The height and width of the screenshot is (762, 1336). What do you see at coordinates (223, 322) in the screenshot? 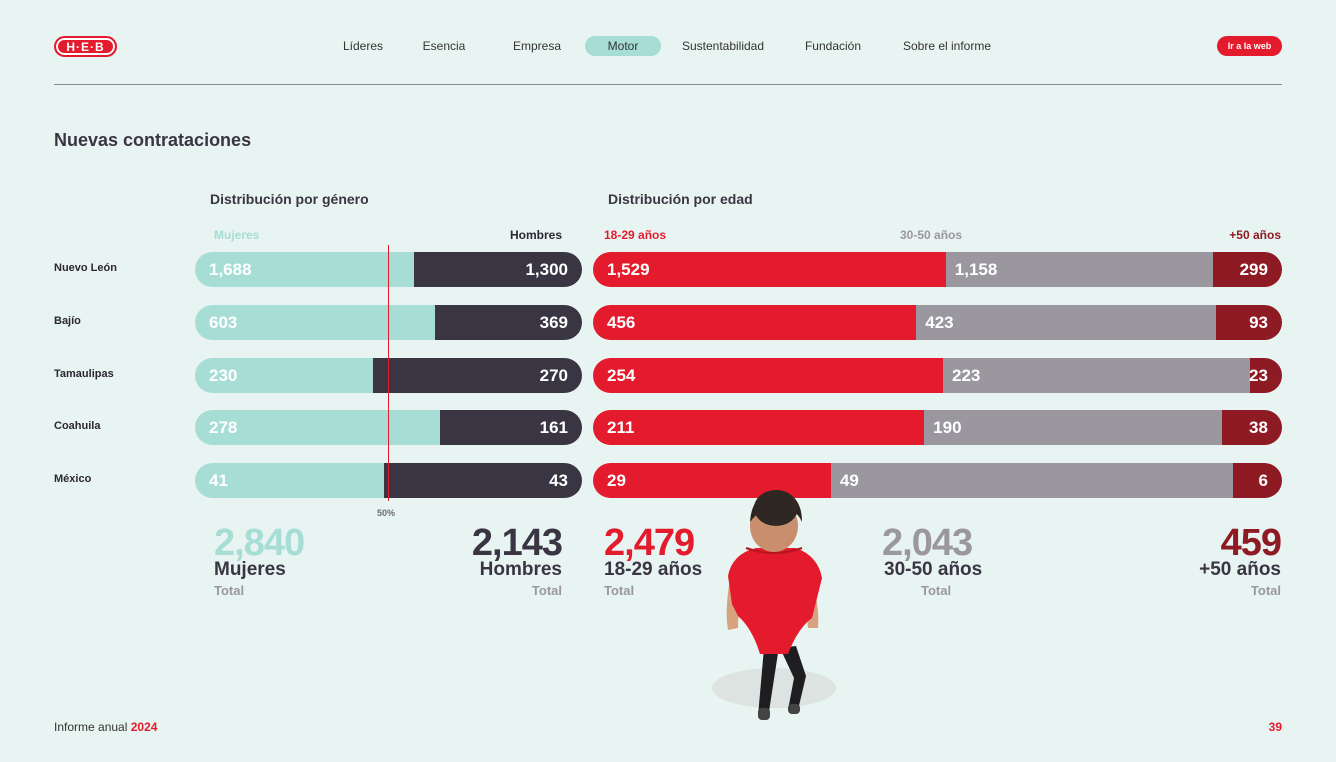
I see `gender-bar-value-label: 603` at bounding box center [223, 322].